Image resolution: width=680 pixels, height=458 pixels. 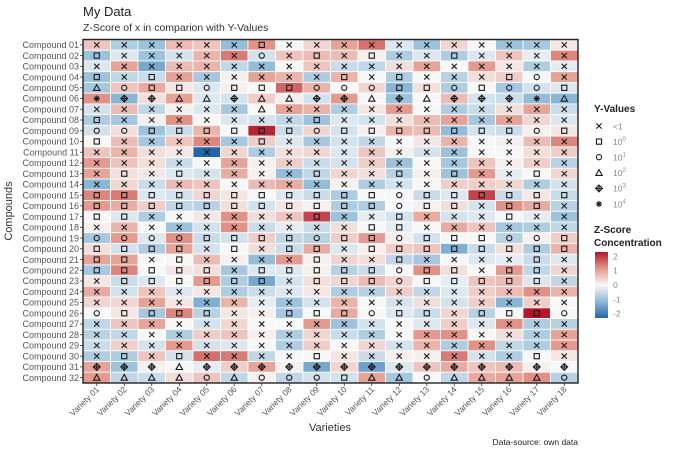 What do you see at coordinates (610, 204) in the screenshot?
I see `shape-legend-item: 104` at bounding box center [610, 204].